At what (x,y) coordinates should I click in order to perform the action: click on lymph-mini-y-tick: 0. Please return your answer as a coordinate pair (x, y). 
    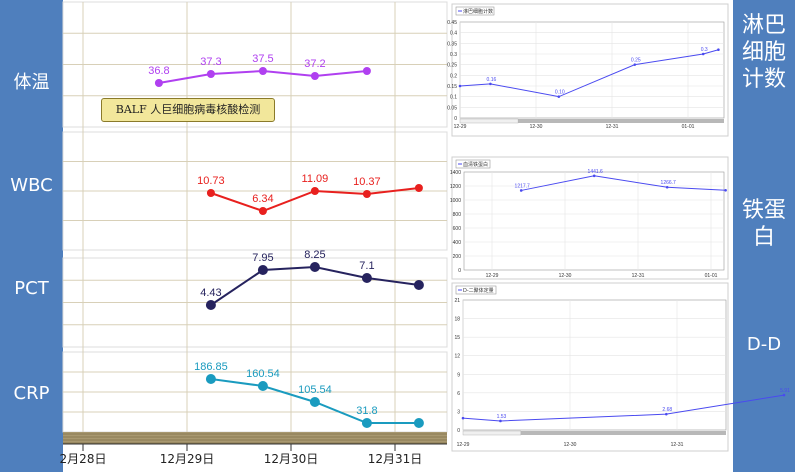
    Looking at the image, I should click on (455, 119).